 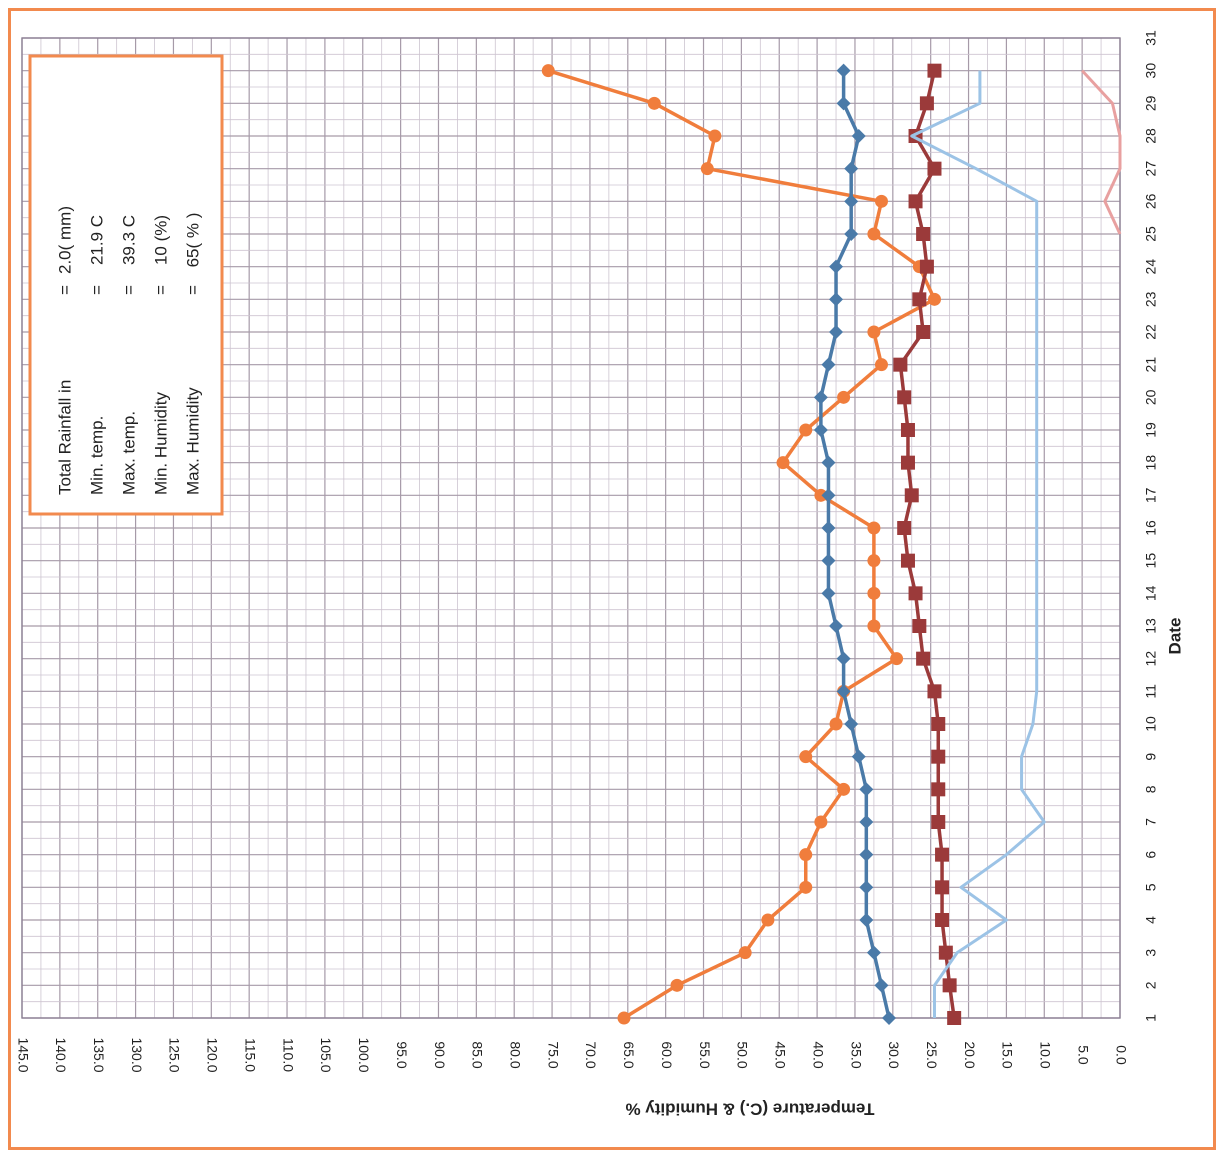 I want to click on y-tick-label: 135.0, so click(x=99, y=1054).